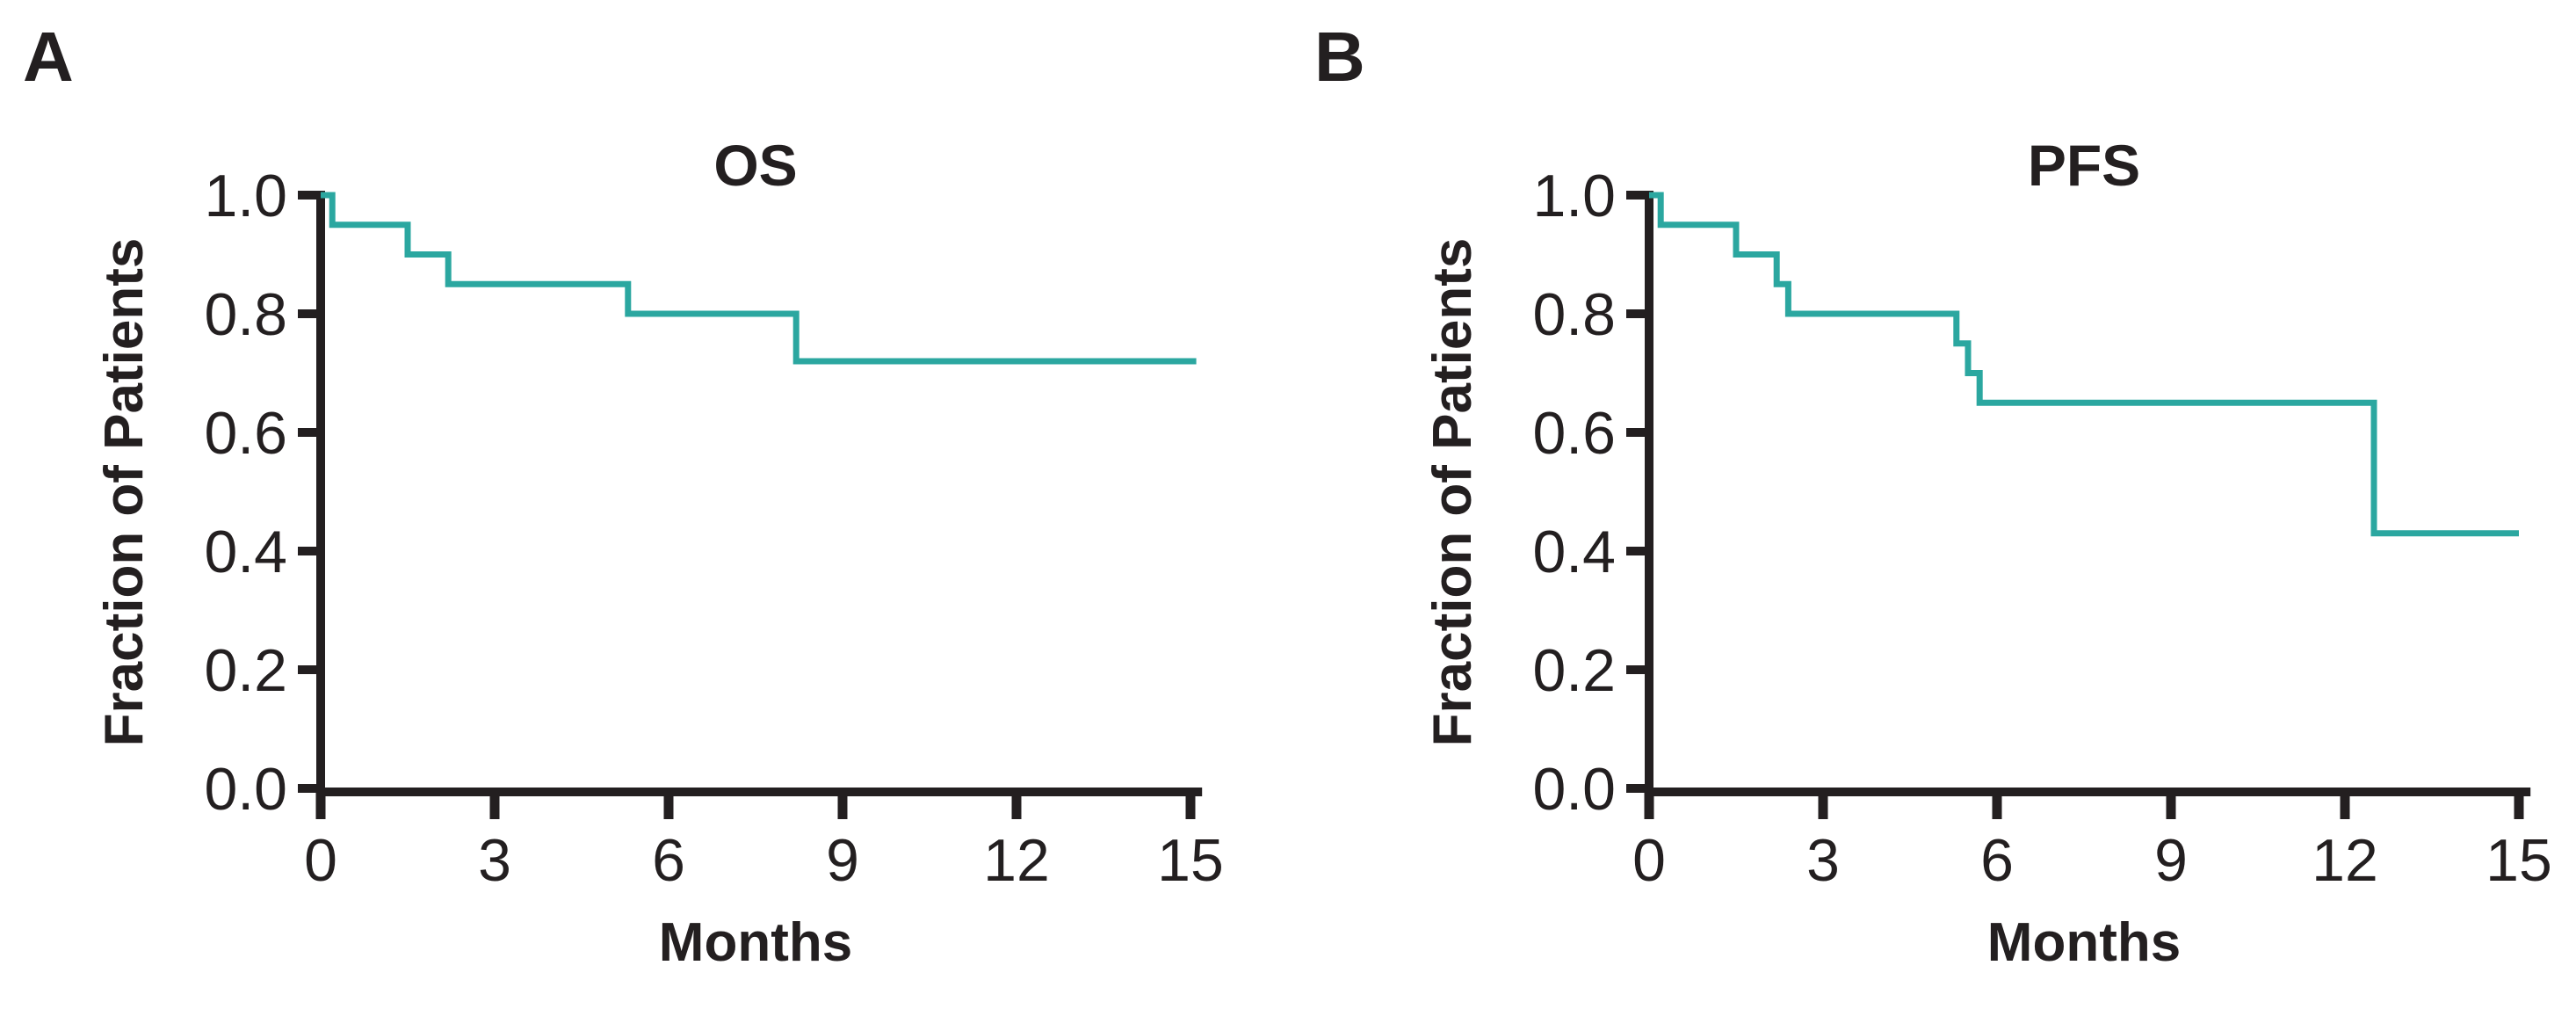  I want to click on pfs-x-axis-label: Months, so click(2084, 942).